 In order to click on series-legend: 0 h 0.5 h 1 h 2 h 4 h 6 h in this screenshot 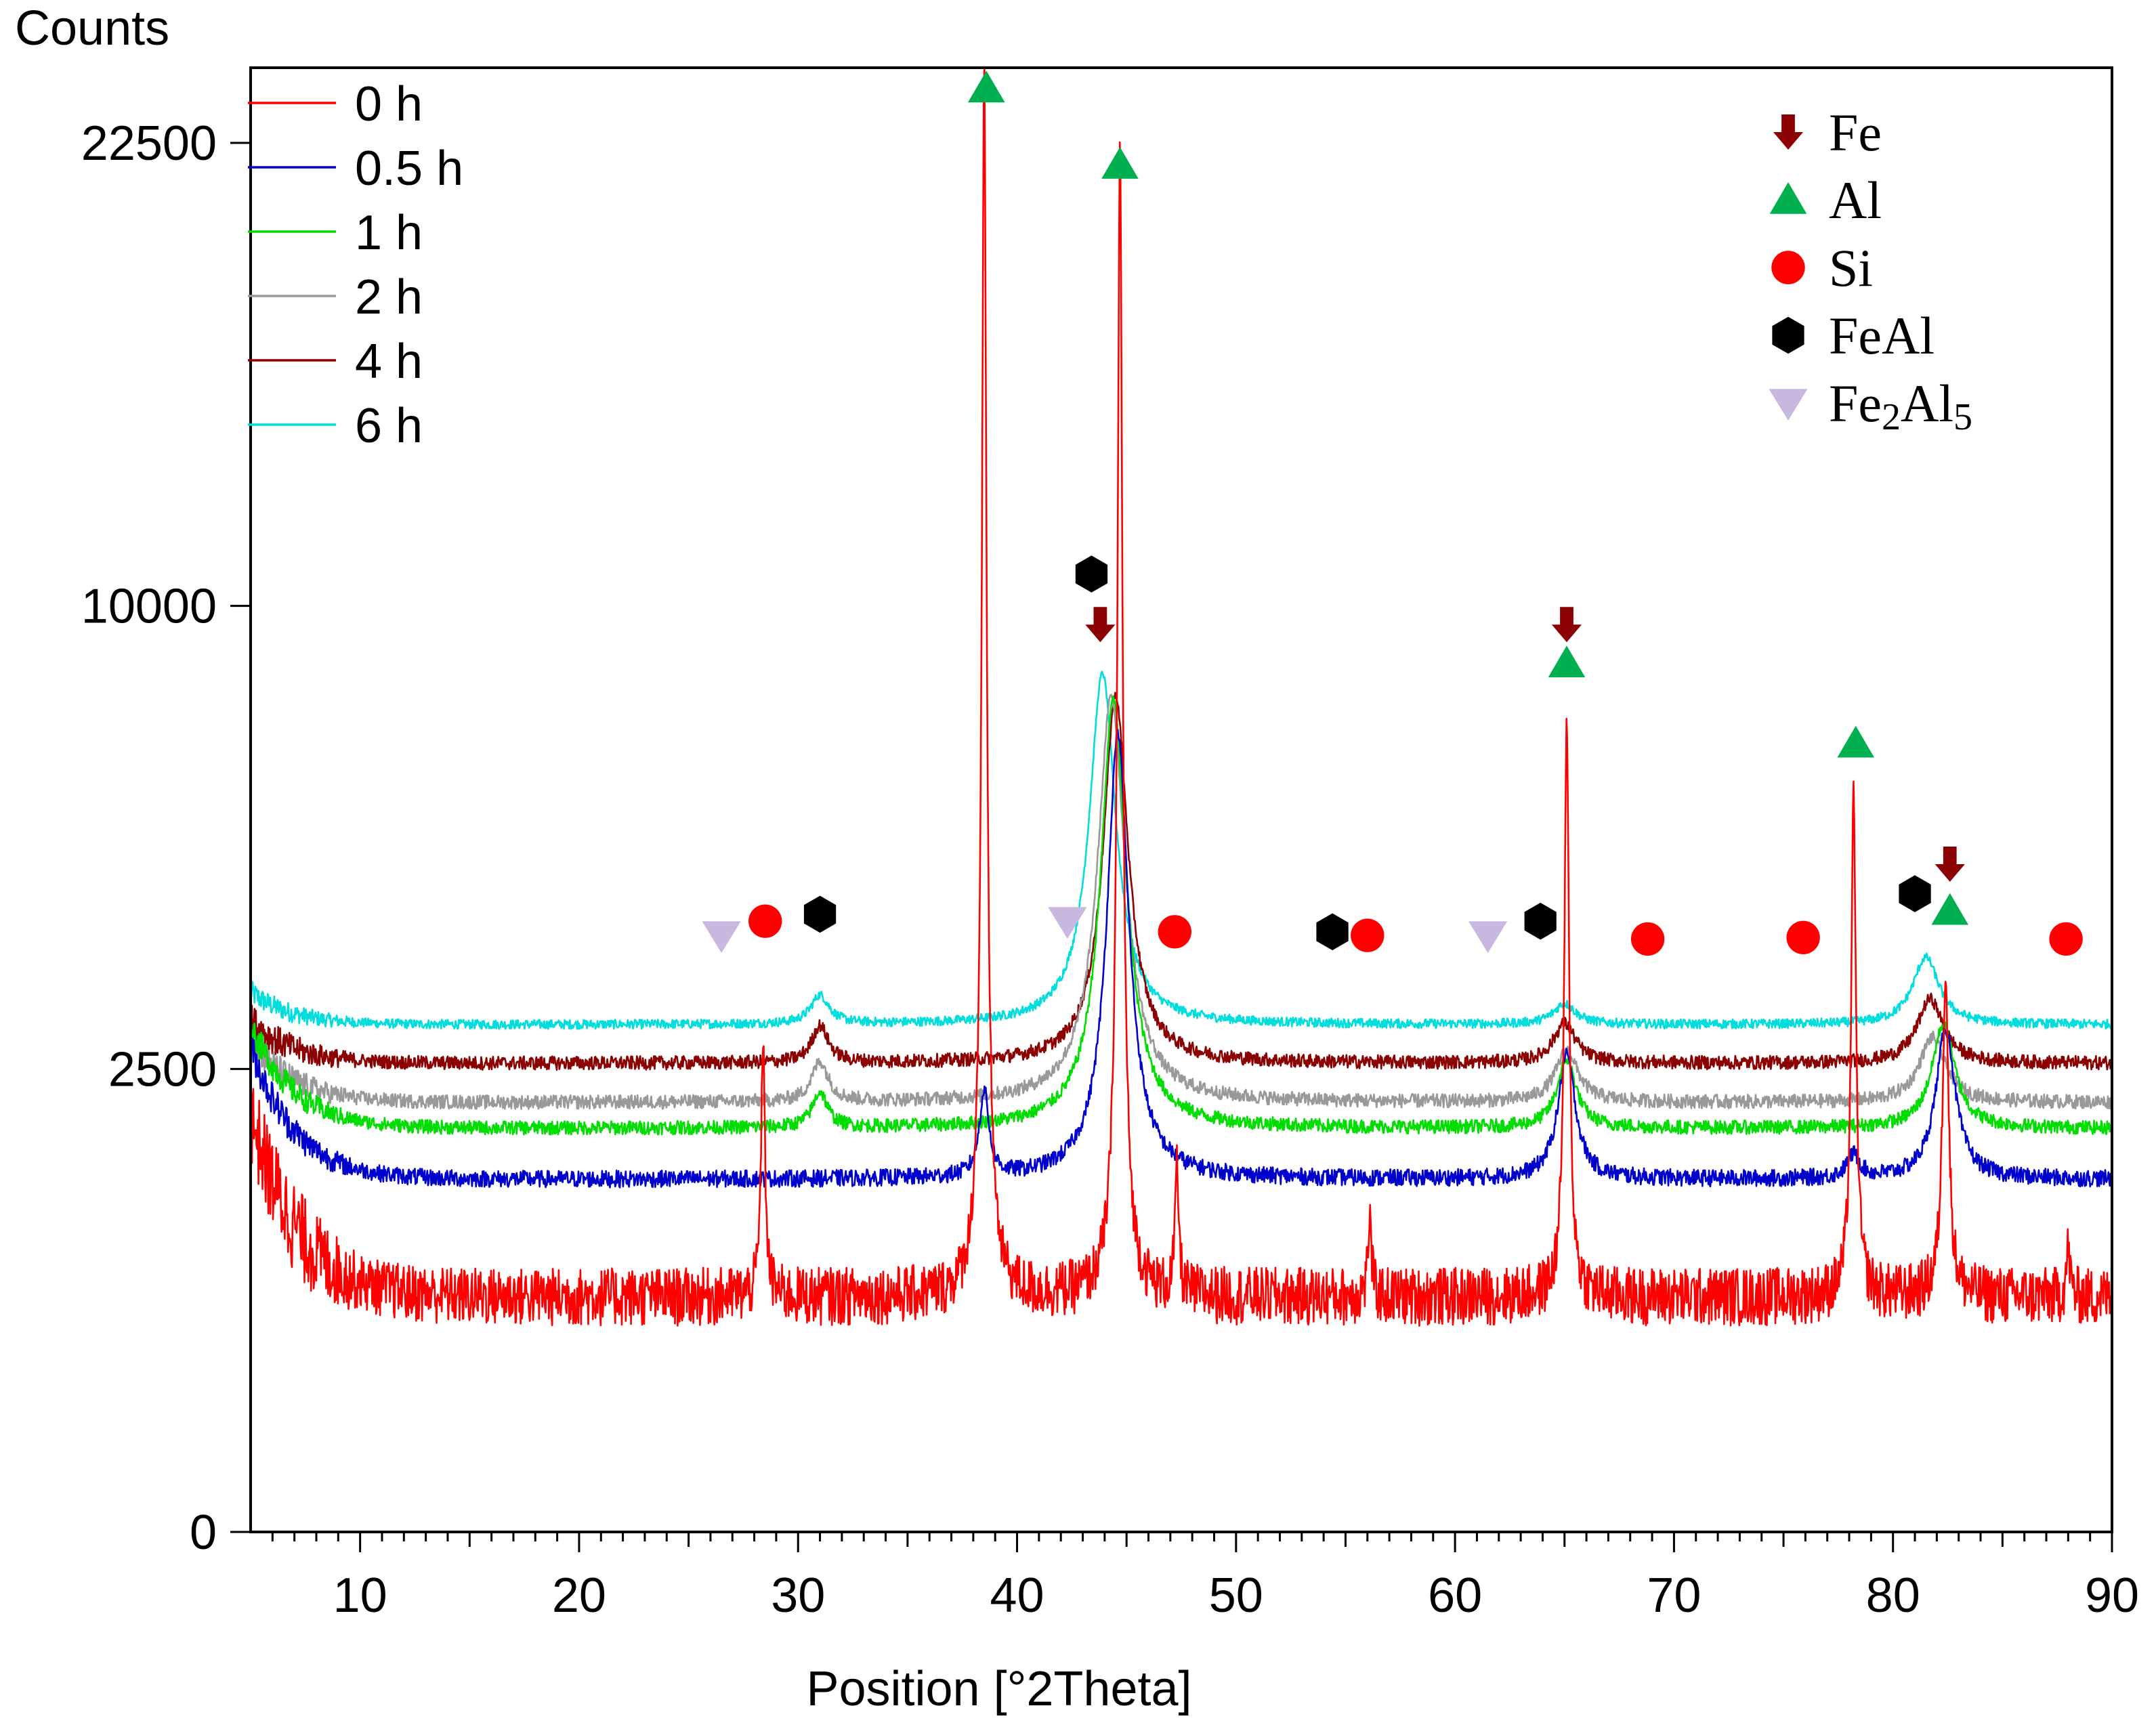, I will do `click(355, 265)`.